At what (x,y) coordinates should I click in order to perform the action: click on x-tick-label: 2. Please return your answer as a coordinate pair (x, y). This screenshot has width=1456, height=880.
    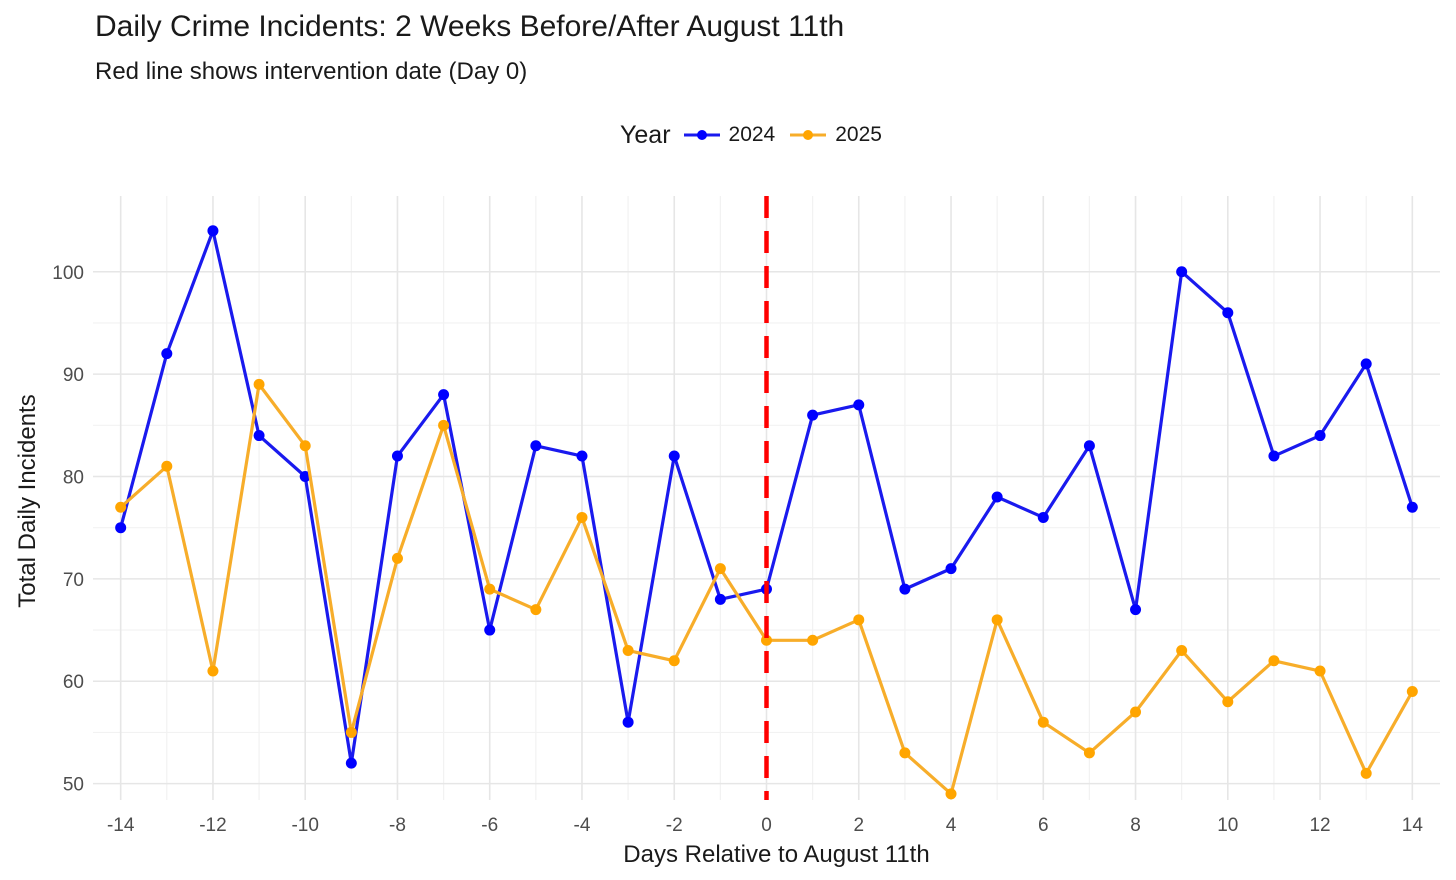
    Looking at the image, I should click on (858, 825).